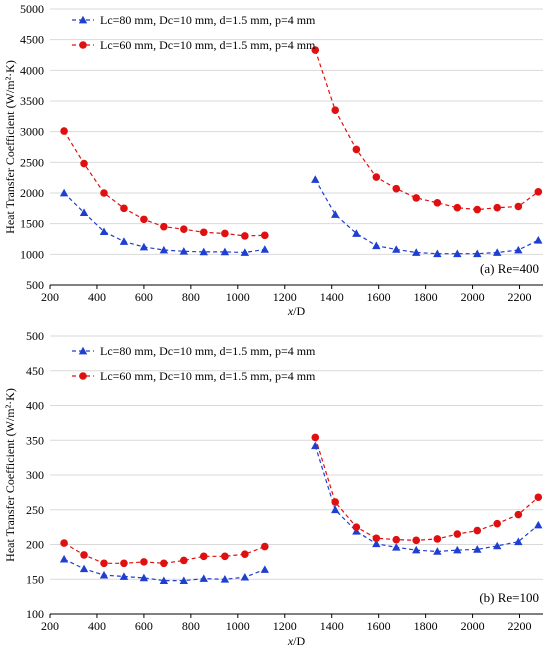 The image size is (550, 654). Describe the element at coordinates (332, 297) in the screenshot. I see `x-tick-label: 1400` at that location.